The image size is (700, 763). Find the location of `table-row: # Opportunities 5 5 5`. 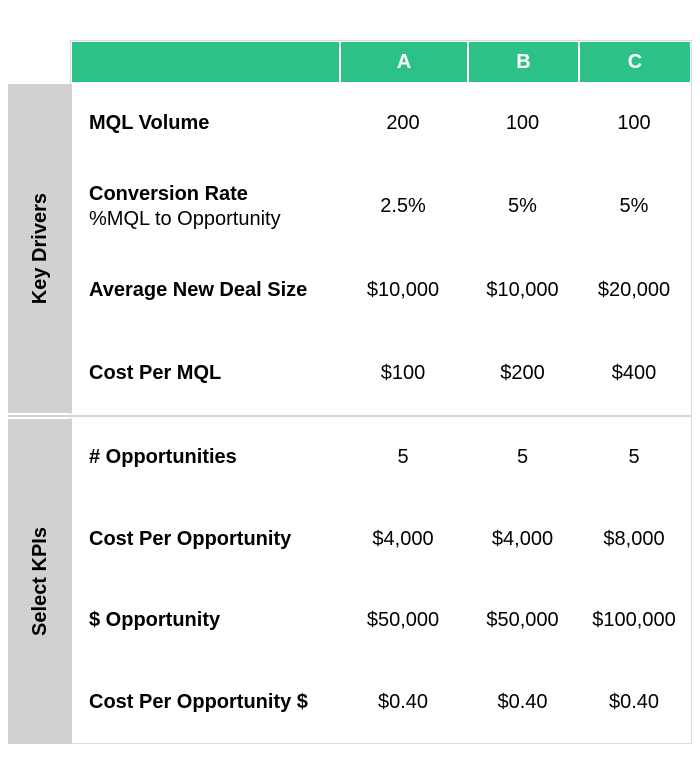

table-row: # Opportunities 5 5 5 is located at coordinates (381, 458).